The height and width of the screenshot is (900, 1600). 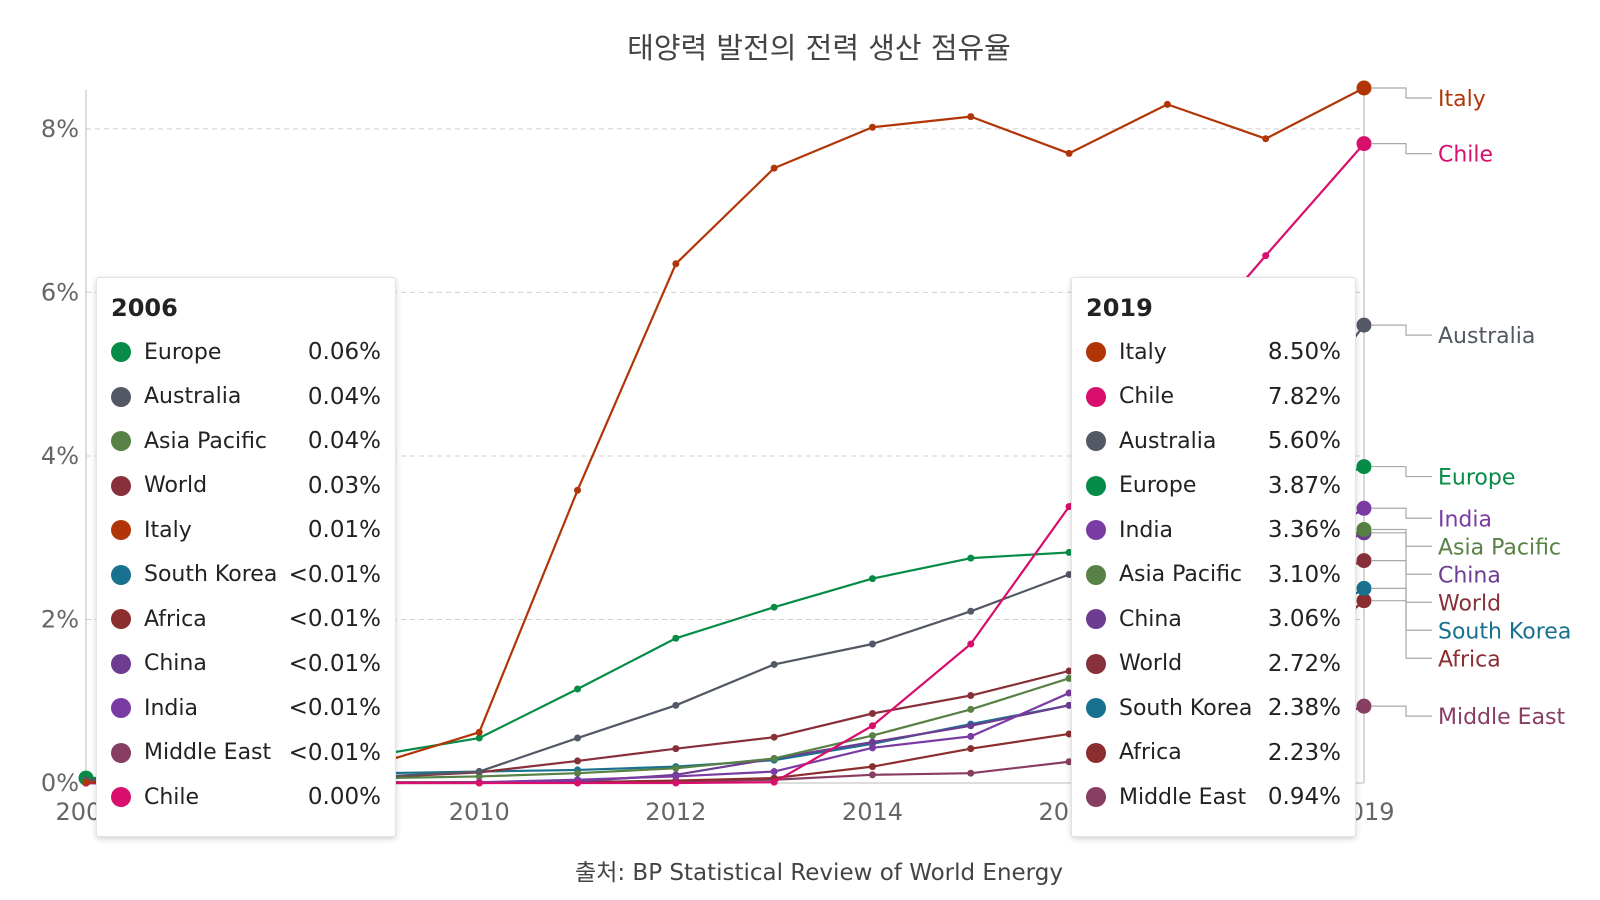 What do you see at coordinates (1304, 485) in the screenshot?
I see `tooltip-series-value: 3.87%` at bounding box center [1304, 485].